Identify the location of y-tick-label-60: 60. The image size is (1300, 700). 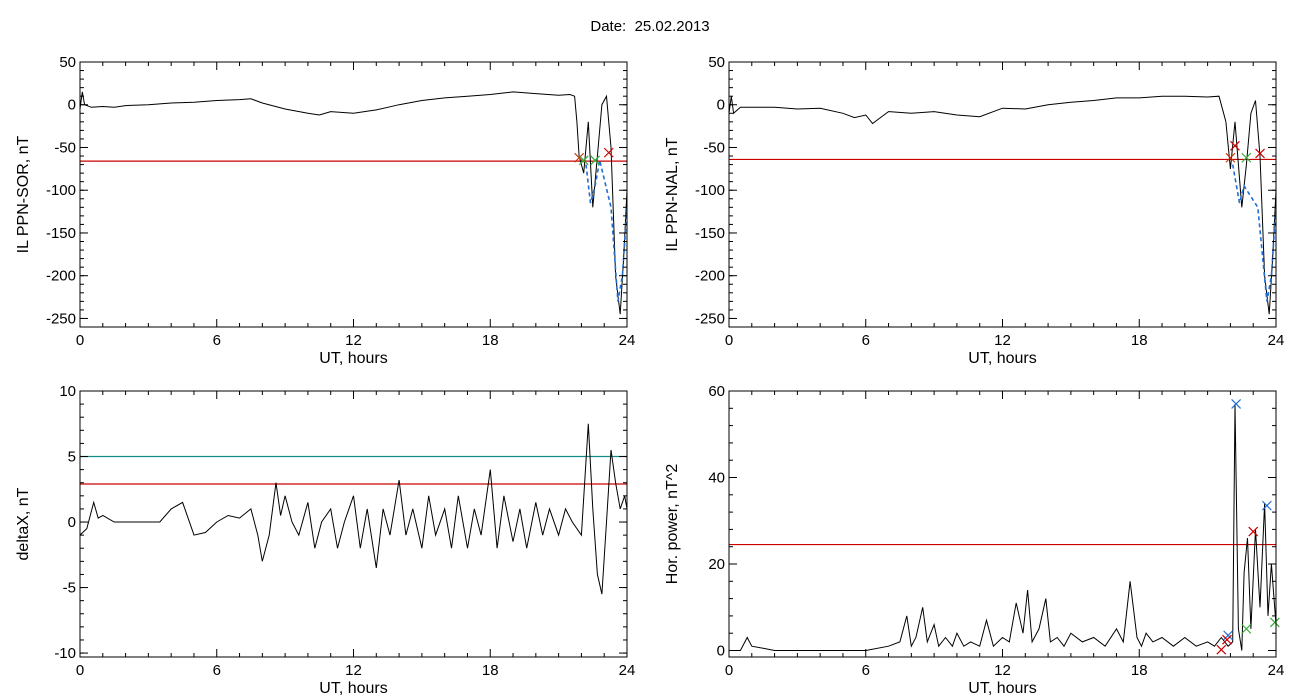
(716, 391).